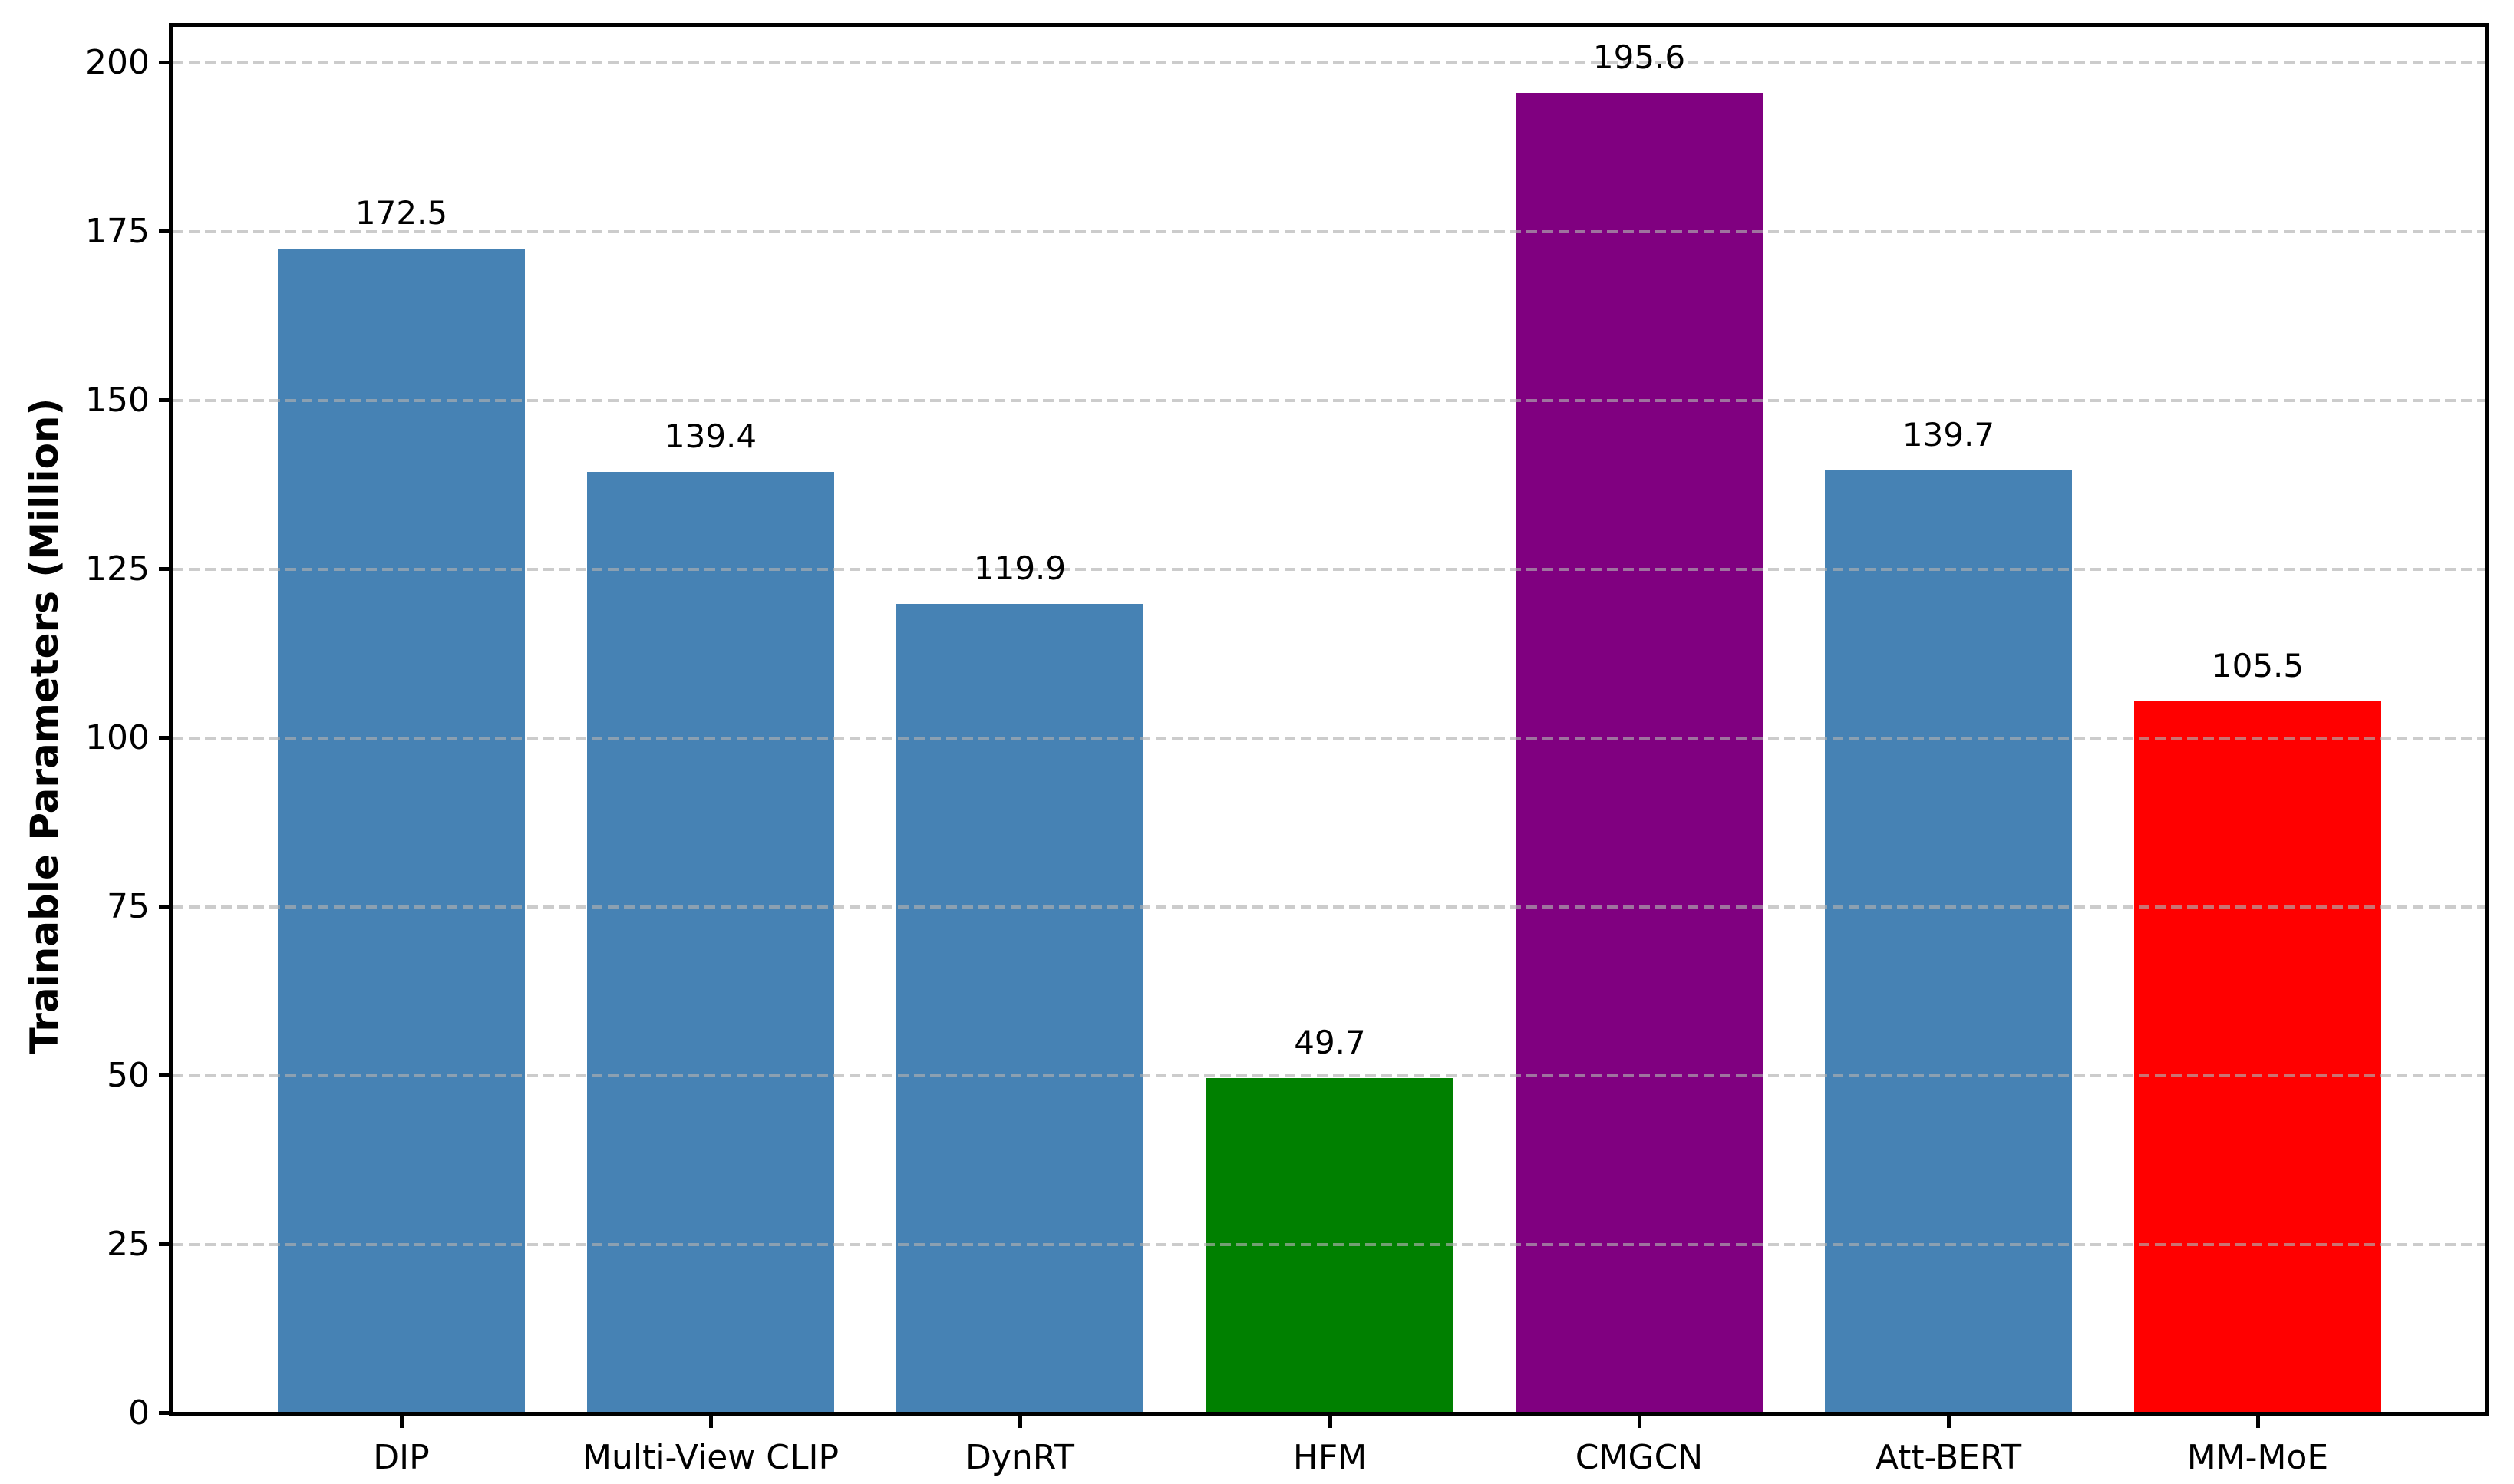 The width and height of the screenshot is (2514, 1484). Describe the element at coordinates (1948, 434) in the screenshot. I see `bar-value-label: 139.7` at that location.